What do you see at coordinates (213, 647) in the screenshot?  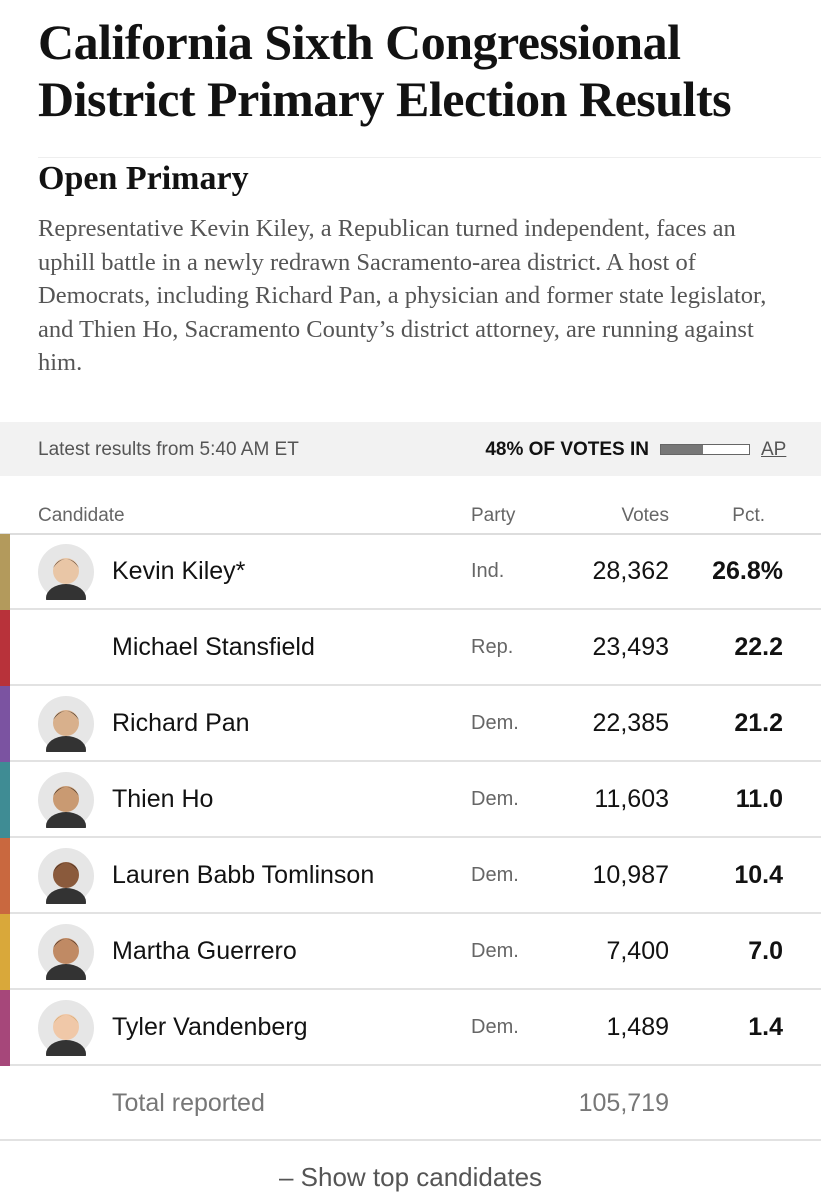 I see `candidate-name: Michael Stansfield` at bounding box center [213, 647].